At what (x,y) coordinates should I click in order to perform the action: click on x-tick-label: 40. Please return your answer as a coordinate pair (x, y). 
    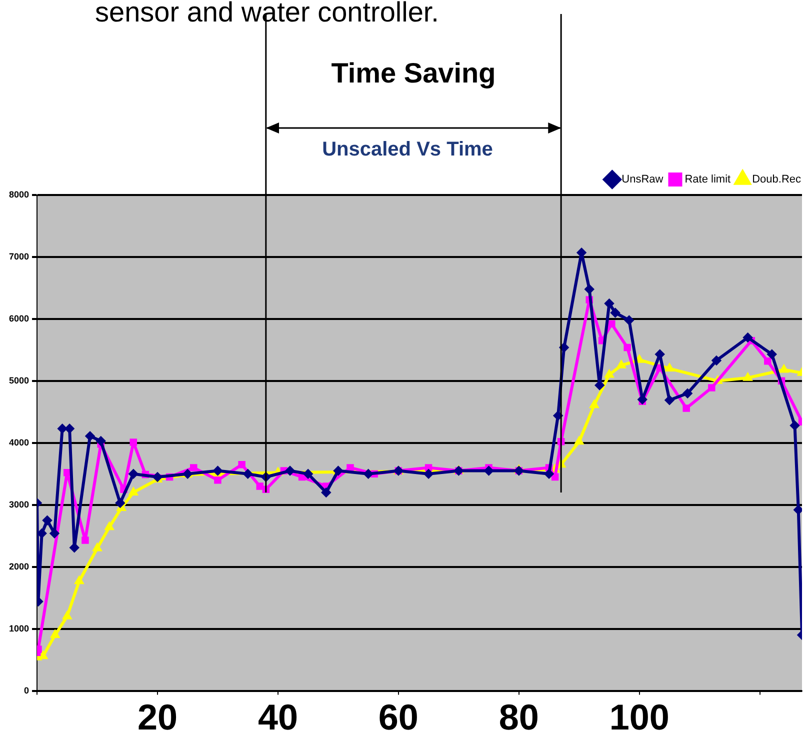
    Looking at the image, I should click on (278, 717).